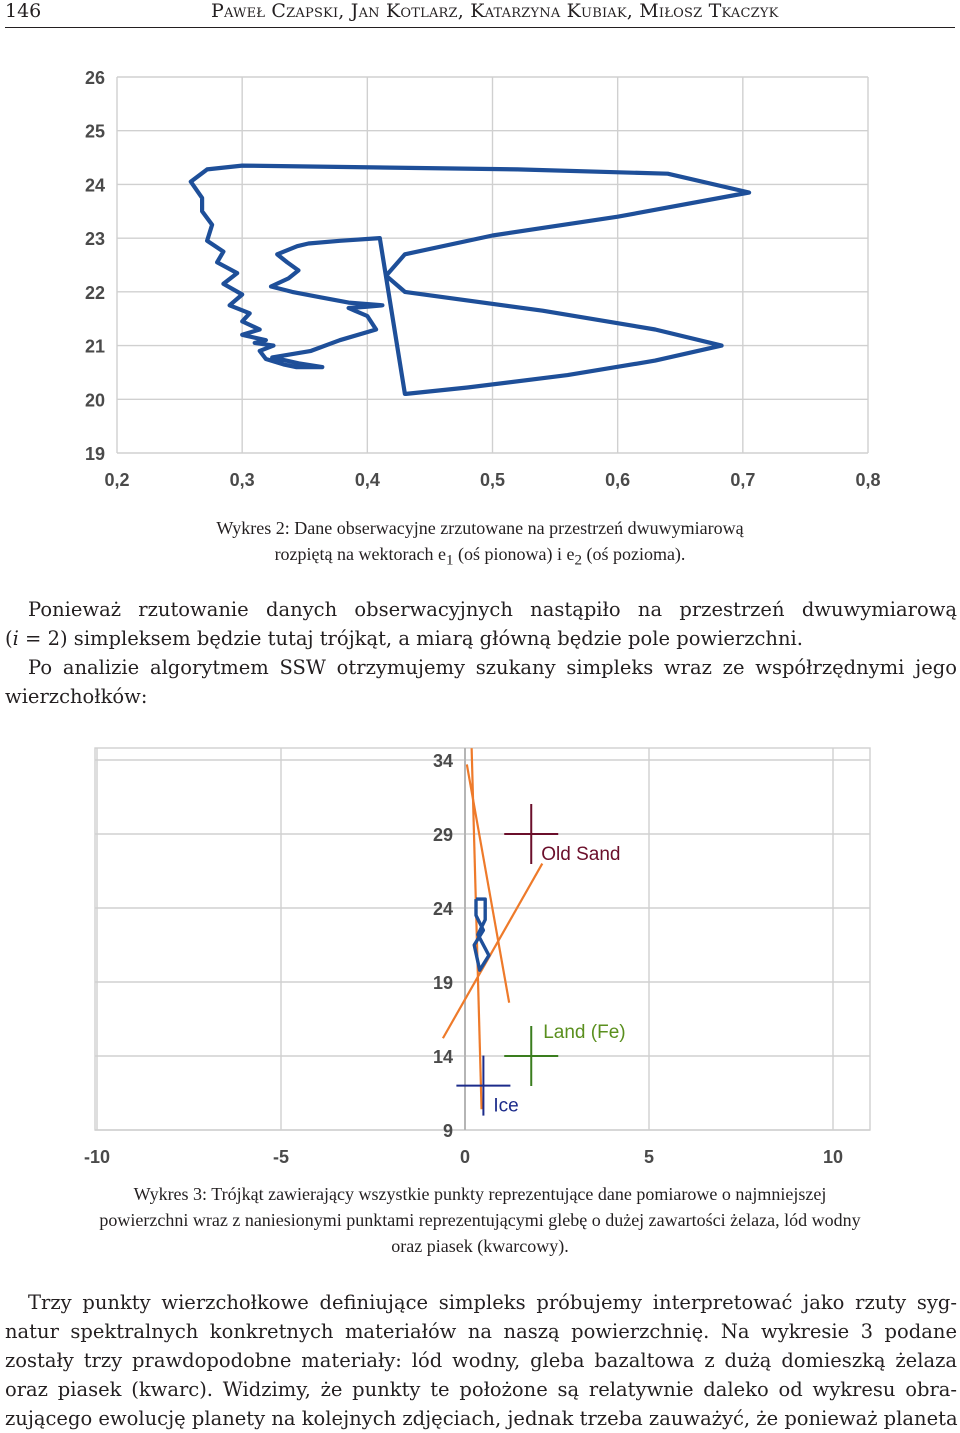  I want to click on caption-text: (oś pionowa) i e, so click(514, 554).